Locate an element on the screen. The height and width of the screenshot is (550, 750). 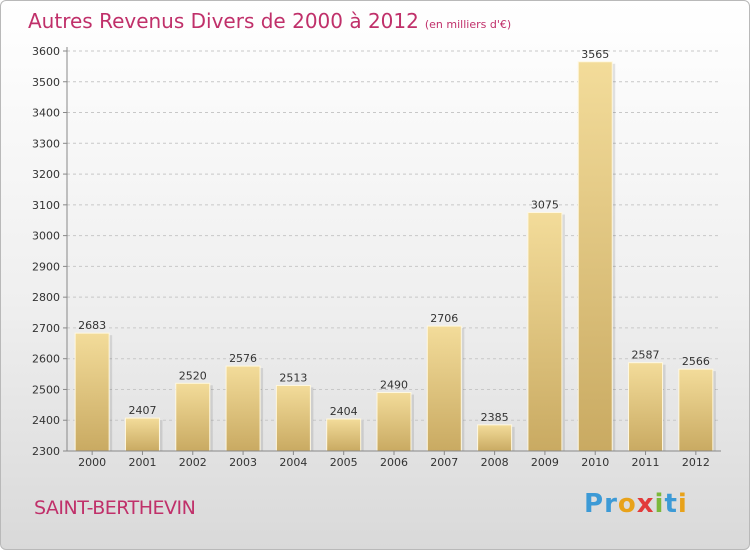
x-tick-label: 2007 is located at coordinates (444, 462).